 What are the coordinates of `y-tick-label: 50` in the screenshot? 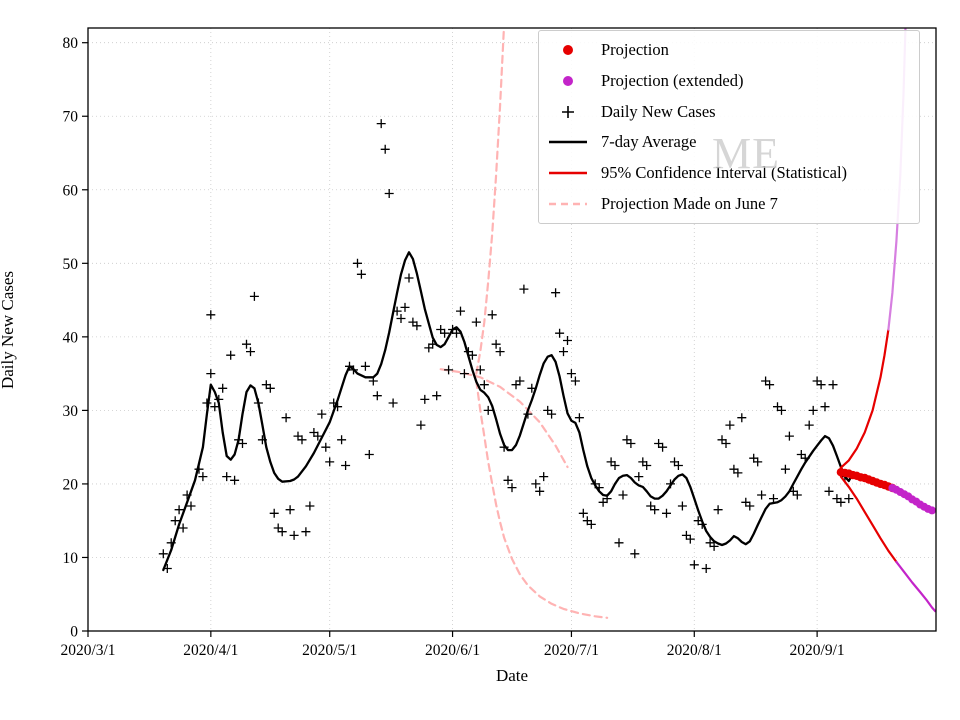 It's located at (71, 264).